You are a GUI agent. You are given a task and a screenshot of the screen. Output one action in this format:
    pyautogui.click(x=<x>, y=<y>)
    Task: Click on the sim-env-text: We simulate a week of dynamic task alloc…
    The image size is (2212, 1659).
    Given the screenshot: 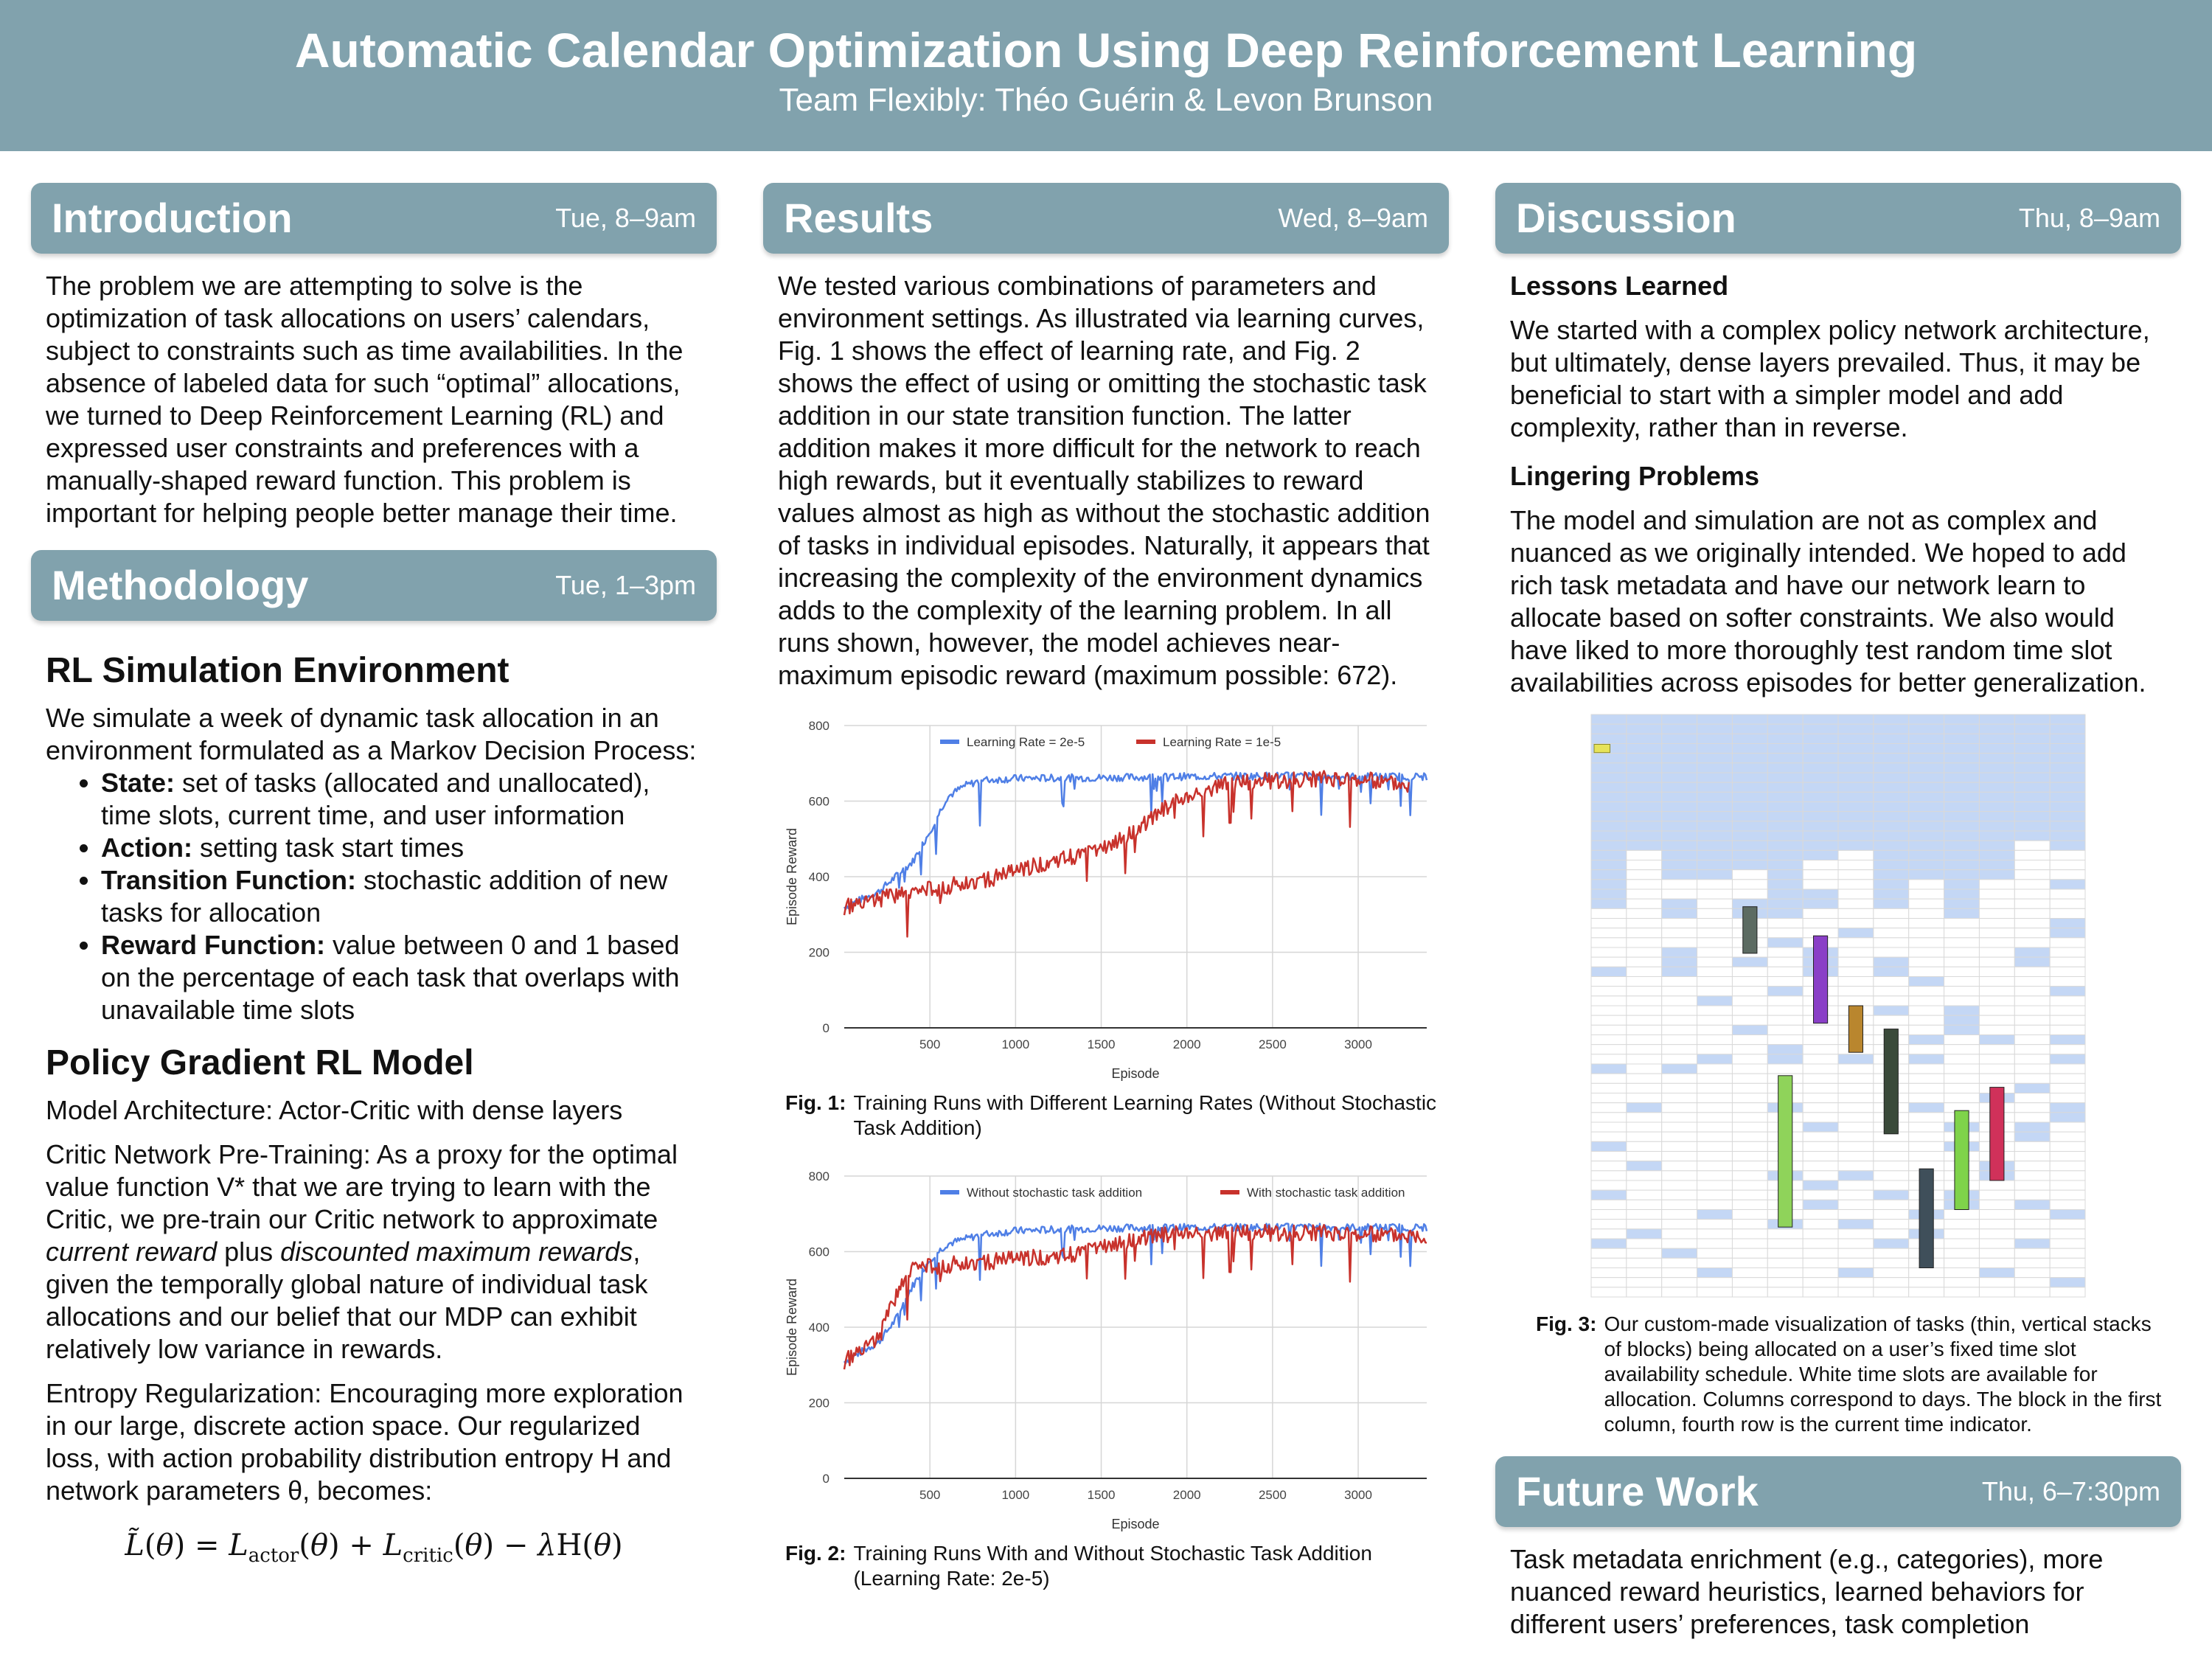 What is the action you would take?
    pyautogui.click(x=371, y=734)
    